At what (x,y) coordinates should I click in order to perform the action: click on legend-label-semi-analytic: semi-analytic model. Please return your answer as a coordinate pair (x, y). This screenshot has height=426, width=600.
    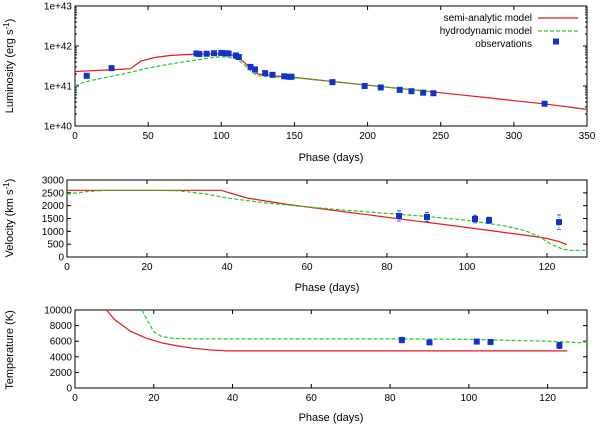
    Looking at the image, I should click on (488, 18).